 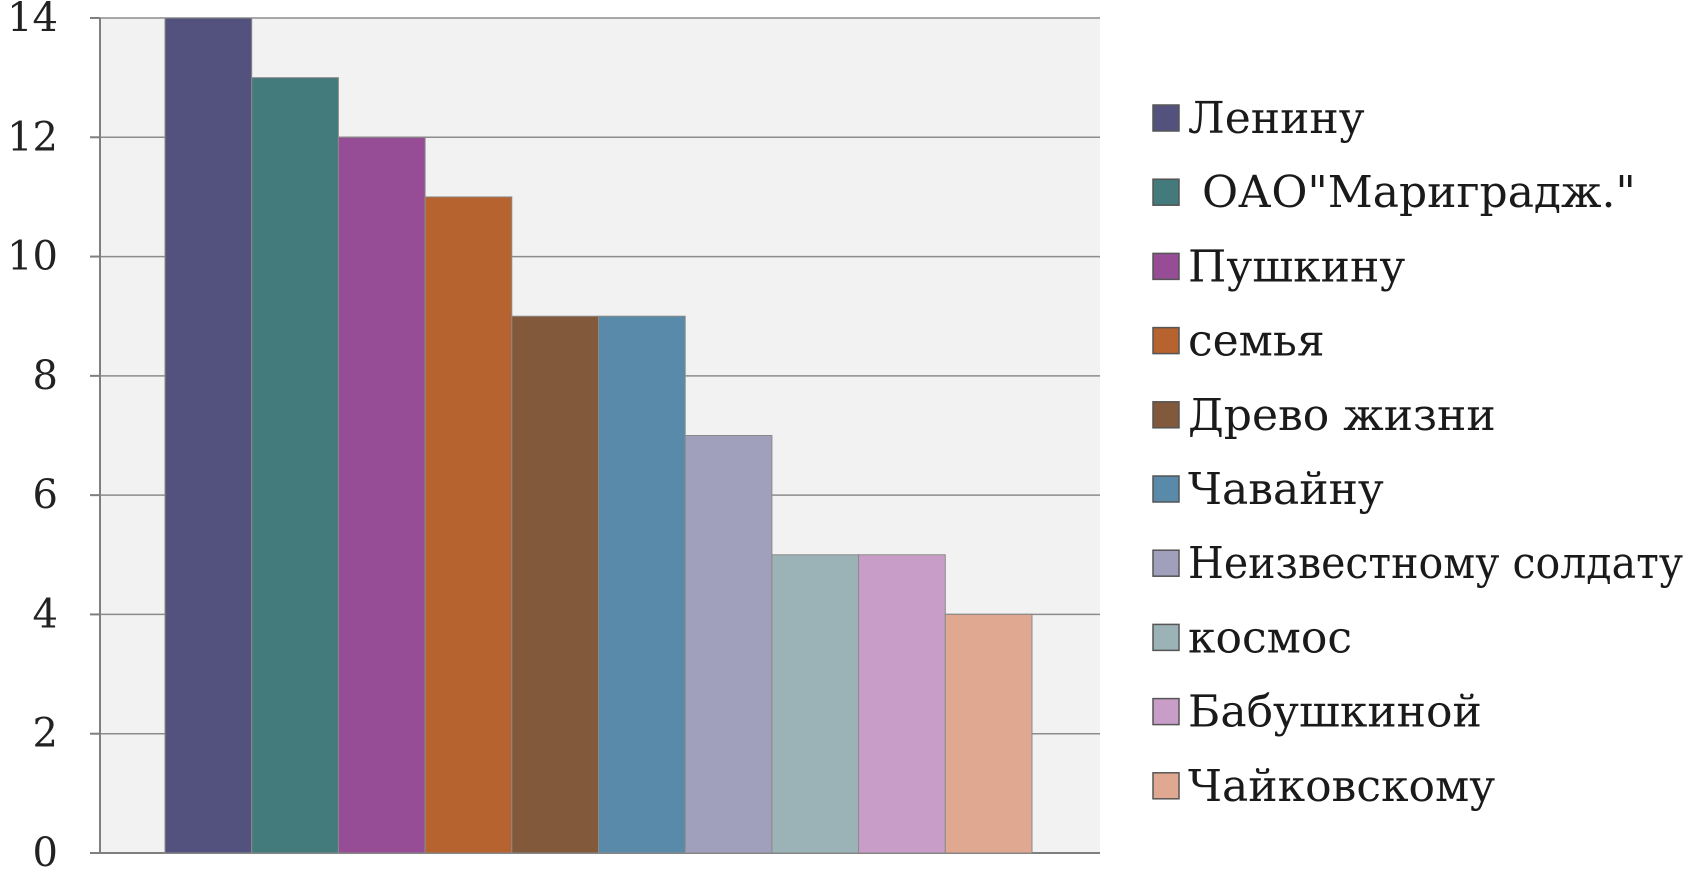 I want to click on y-tick-label: 12, so click(x=32, y=137).